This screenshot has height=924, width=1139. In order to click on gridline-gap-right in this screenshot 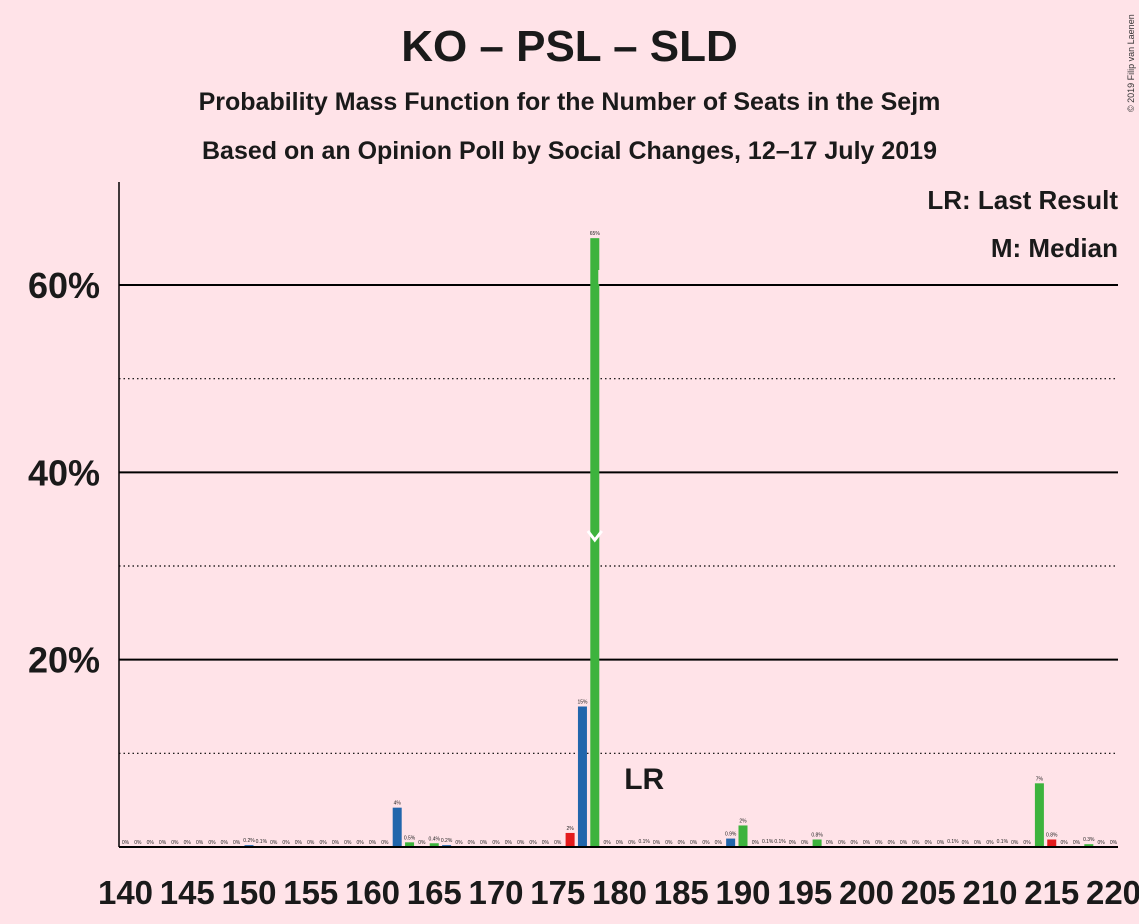, I will do `click(586, 278)`.